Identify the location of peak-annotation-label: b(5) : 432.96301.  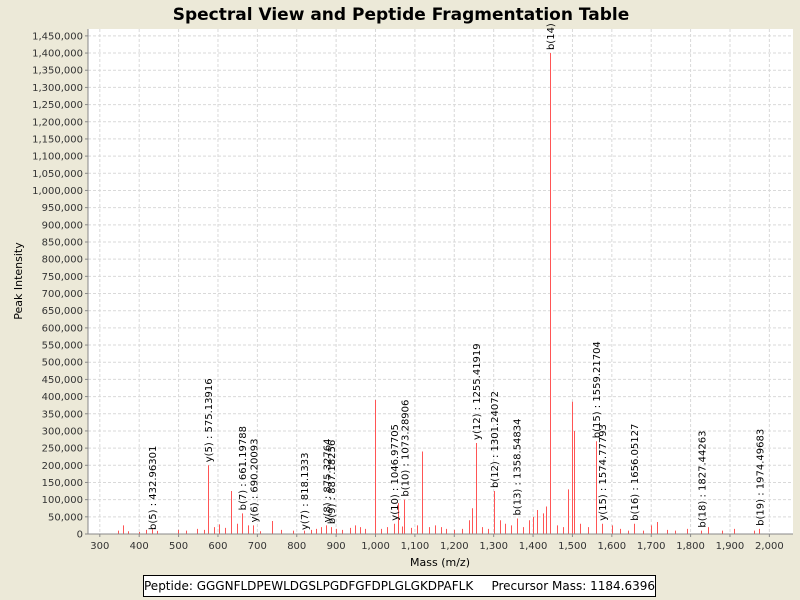
(153, 488).